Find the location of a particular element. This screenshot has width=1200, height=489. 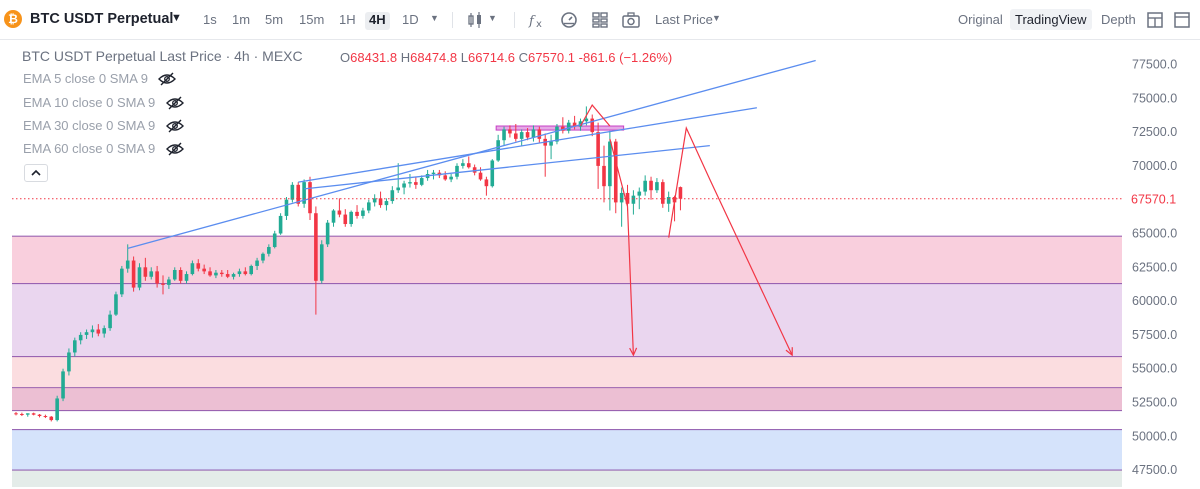

timeframe-15m: 15m is located at coordinates (312, 19).